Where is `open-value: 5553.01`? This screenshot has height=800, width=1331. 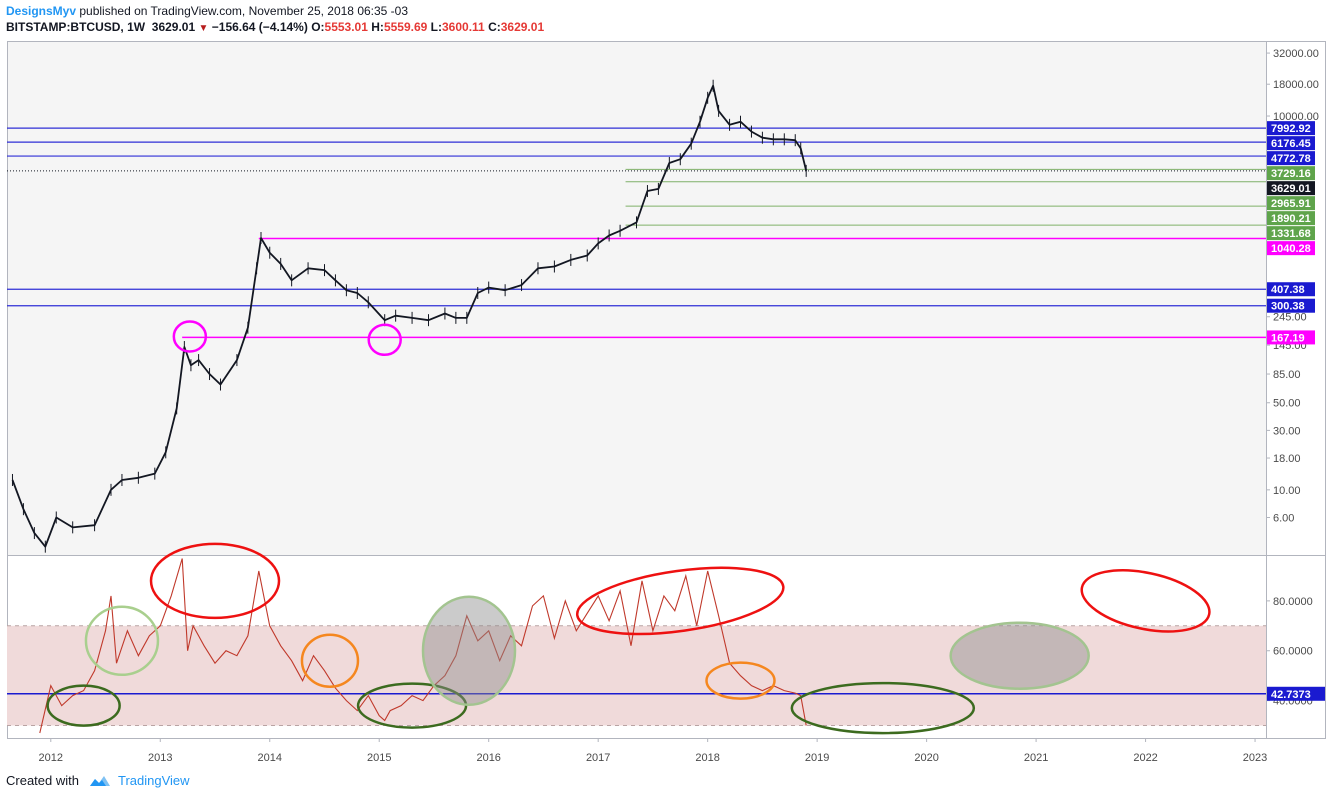
open-value: 5553.01 is located at coordinates (346, 27).